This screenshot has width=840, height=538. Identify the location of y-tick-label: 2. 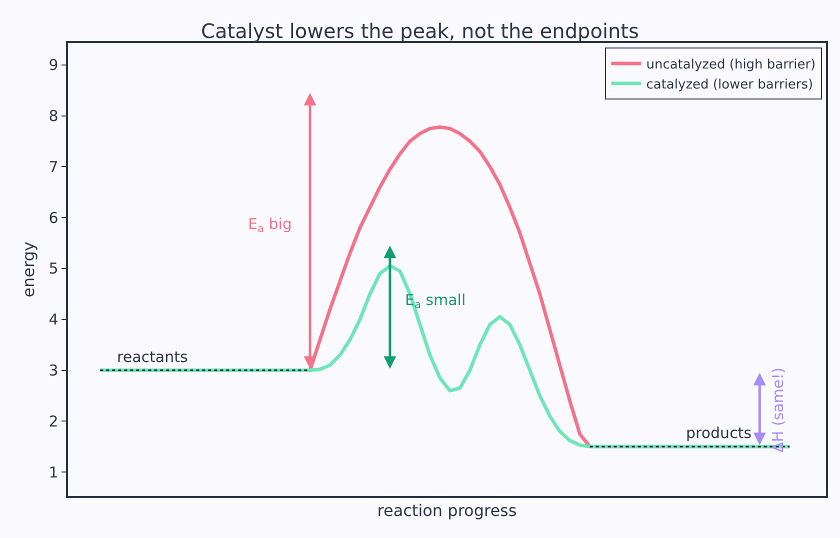
(53, 421).